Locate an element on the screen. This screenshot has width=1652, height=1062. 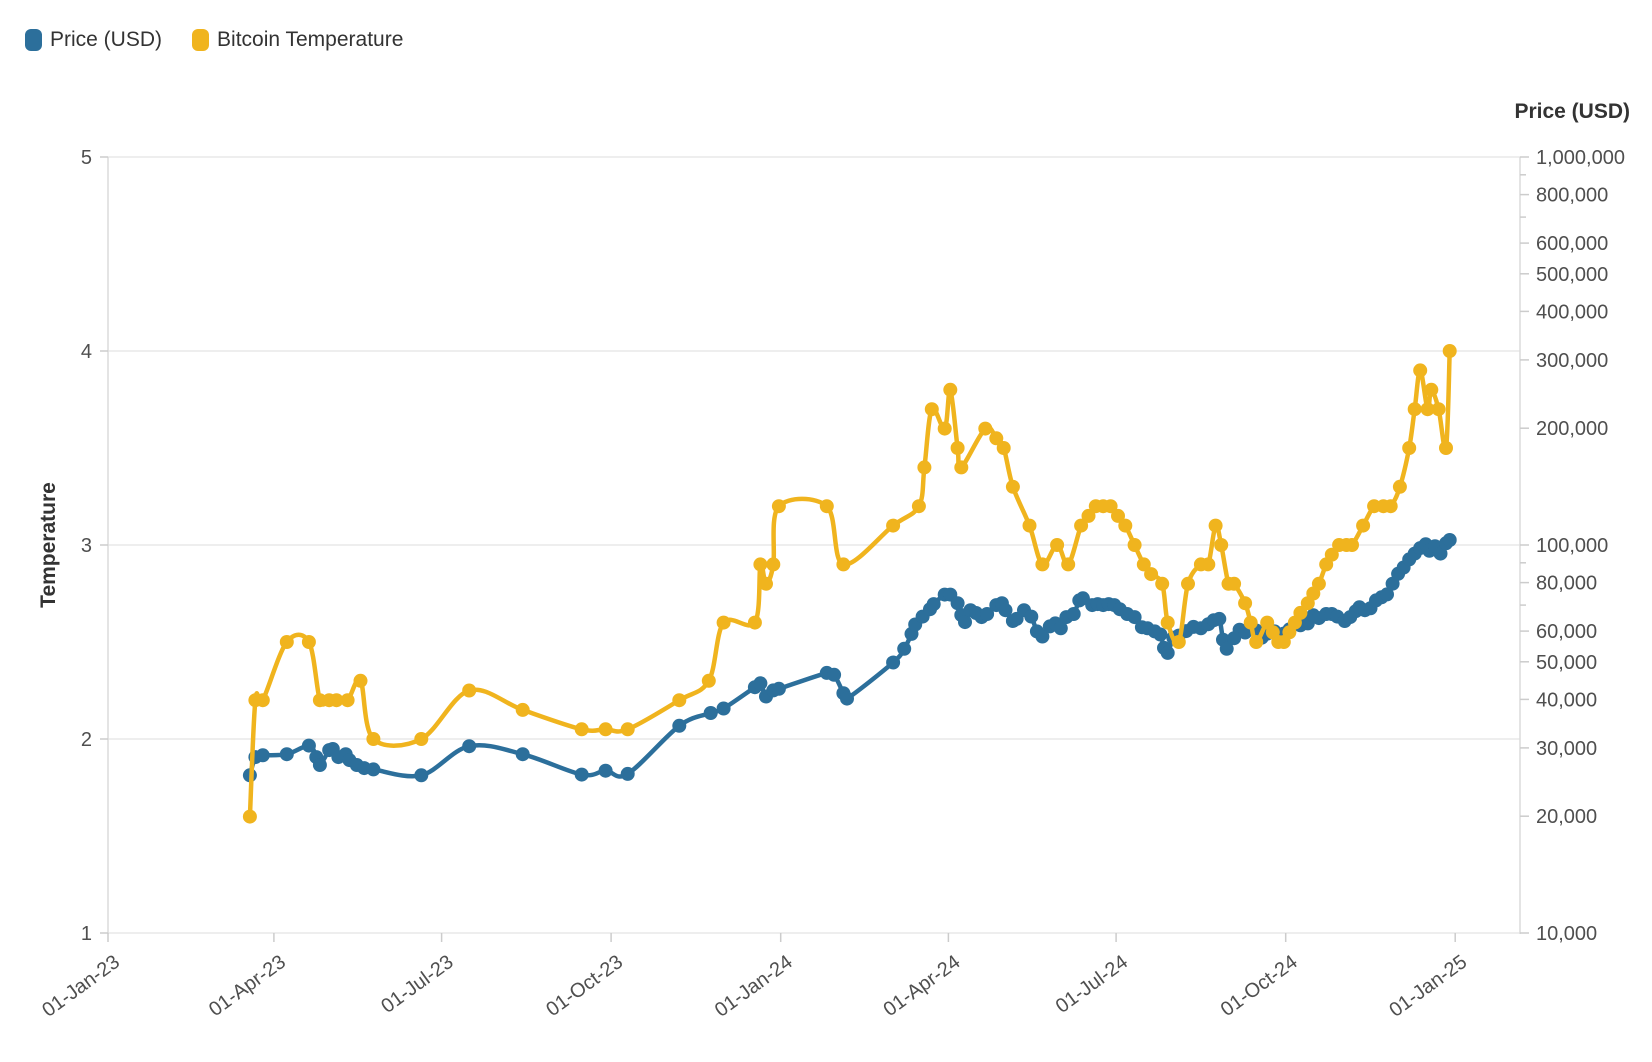
legend-item-temperature: Bitcoin Temperature is located at coordinates (297, 40).